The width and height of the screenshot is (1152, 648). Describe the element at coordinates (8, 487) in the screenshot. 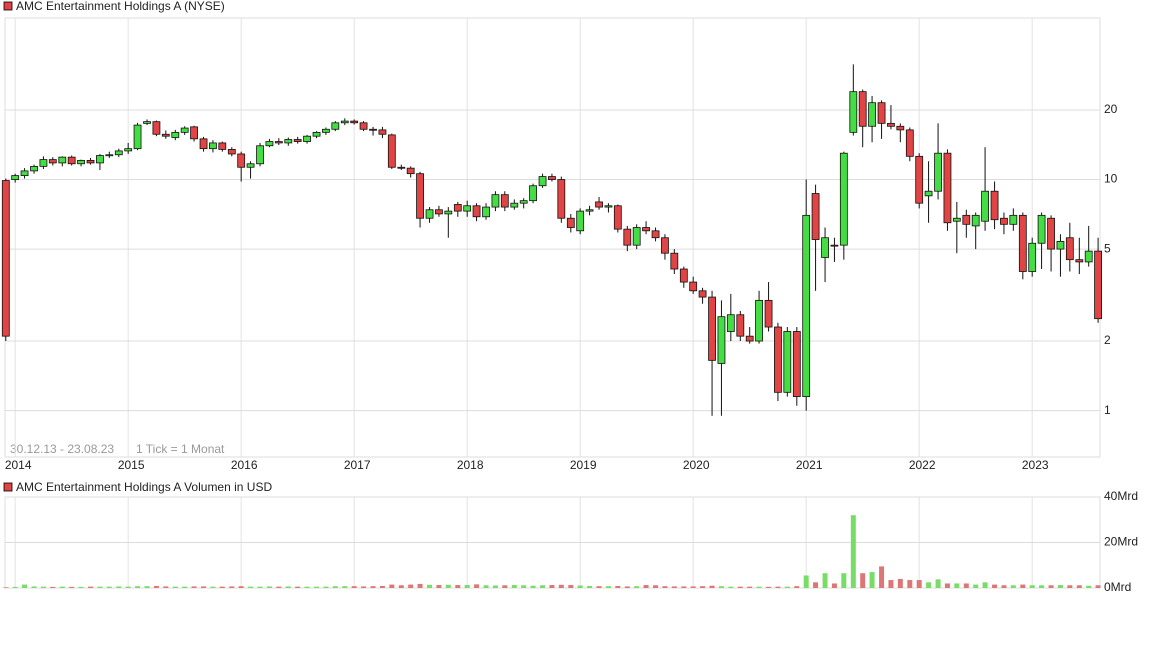

I see `legend-swatch` at that location.